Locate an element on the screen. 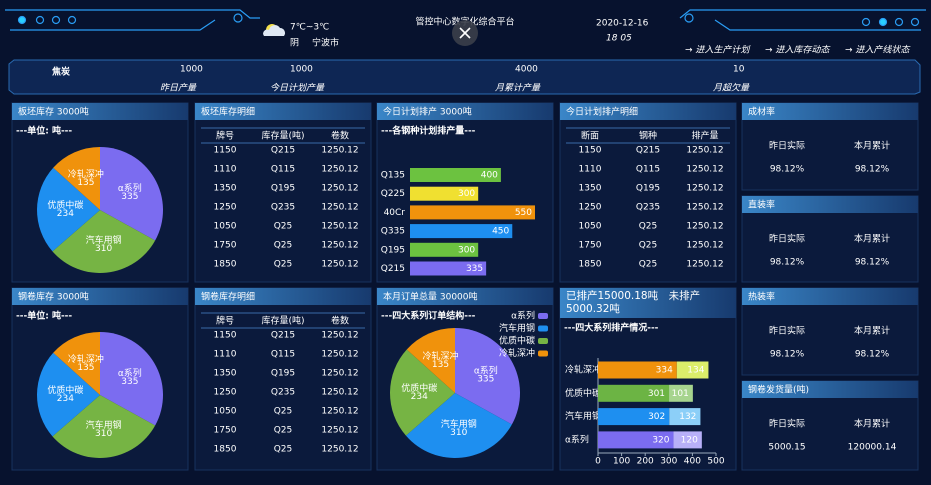  weather-icon is located at coordinates (274, 30).